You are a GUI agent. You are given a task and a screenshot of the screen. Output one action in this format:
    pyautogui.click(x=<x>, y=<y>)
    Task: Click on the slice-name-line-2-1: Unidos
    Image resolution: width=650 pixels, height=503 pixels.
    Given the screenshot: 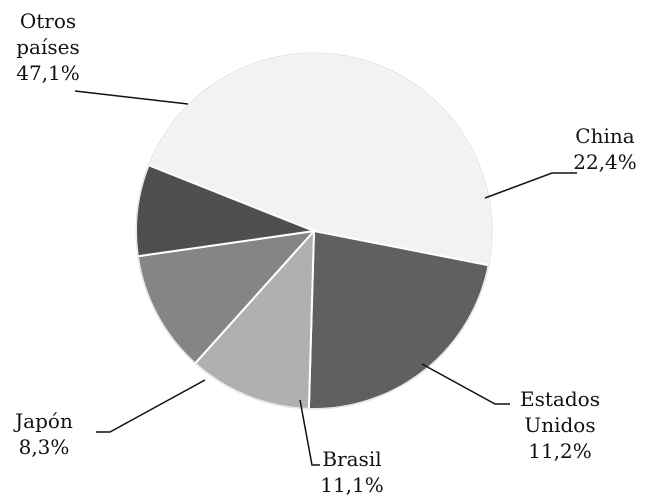 What is the action you would take?
    pyautogui.click(x=559, y=425)
    